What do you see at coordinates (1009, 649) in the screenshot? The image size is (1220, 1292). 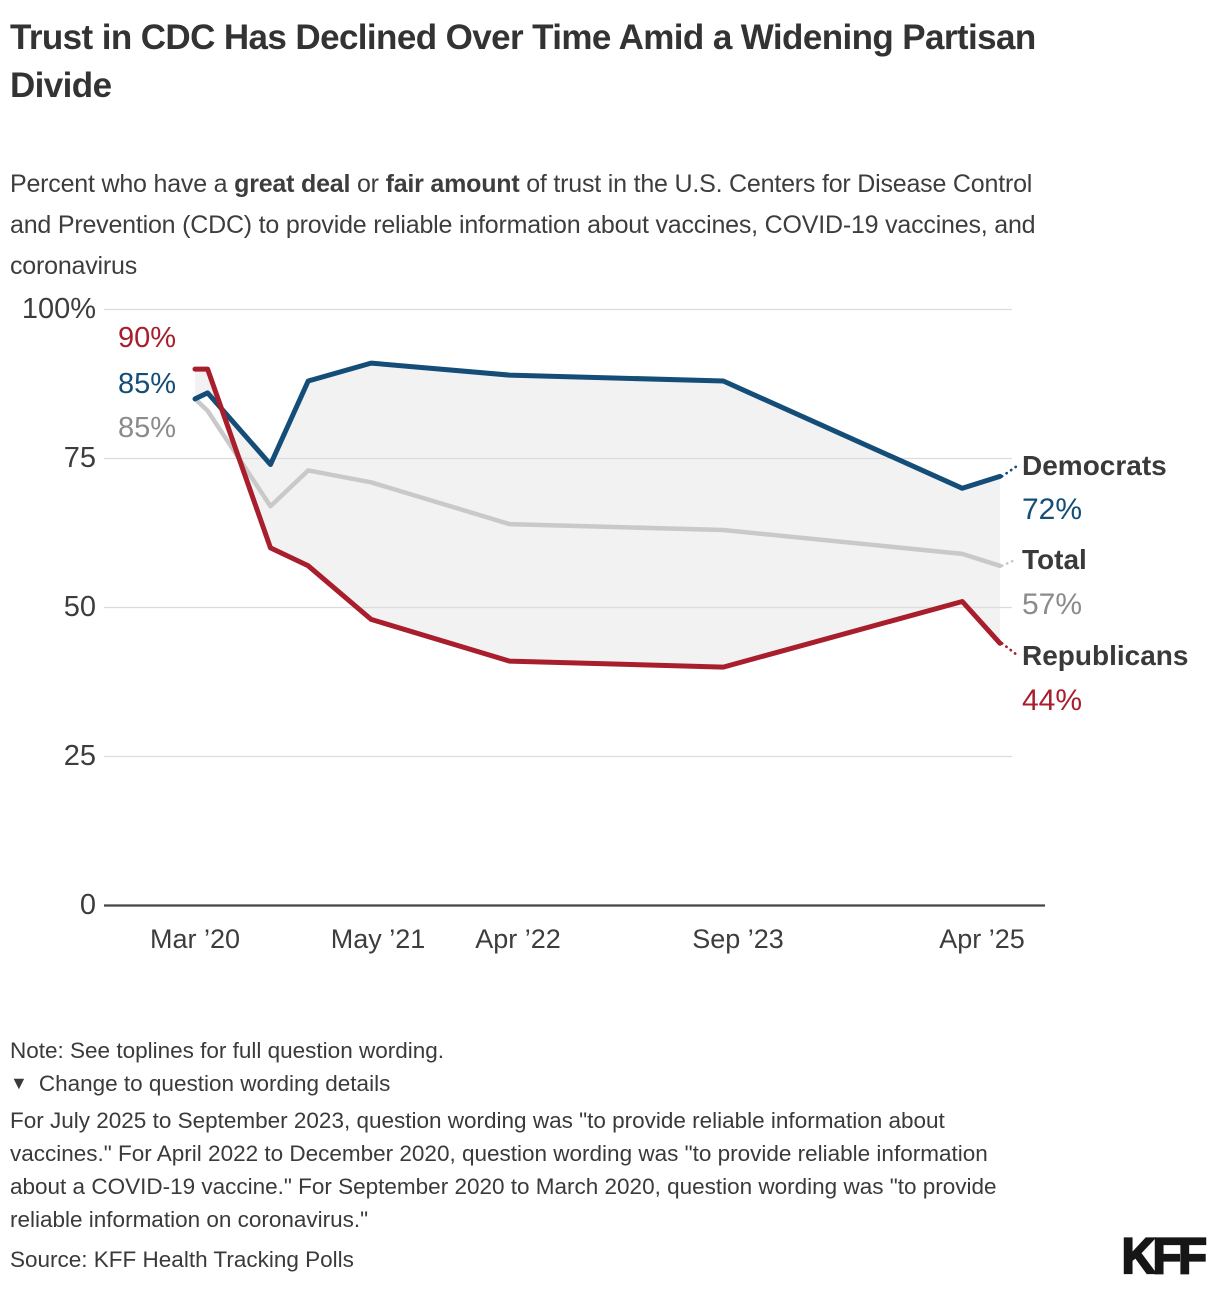 I see `republicans-connector-dots` at bounding box center [1009, 649].